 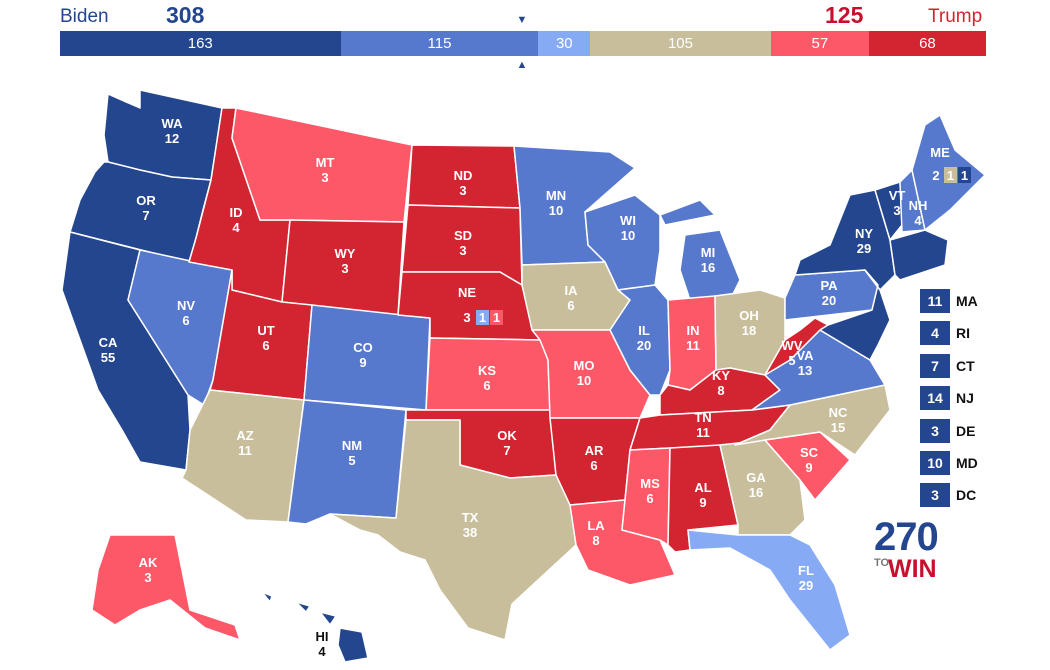 I want to click on state-ev-AL: 9, so click(x=702, y=502).